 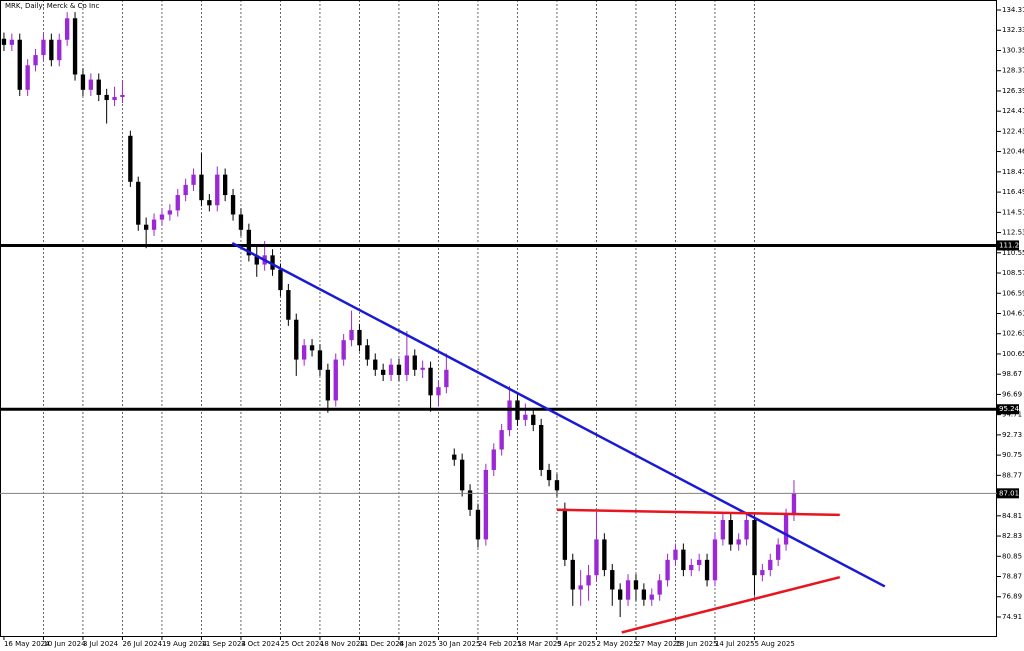 What do you see at coordinates (1012, 415) in the screenshot?
I see `y-tick-label: 94.71` at bounding box center [1012, 415].